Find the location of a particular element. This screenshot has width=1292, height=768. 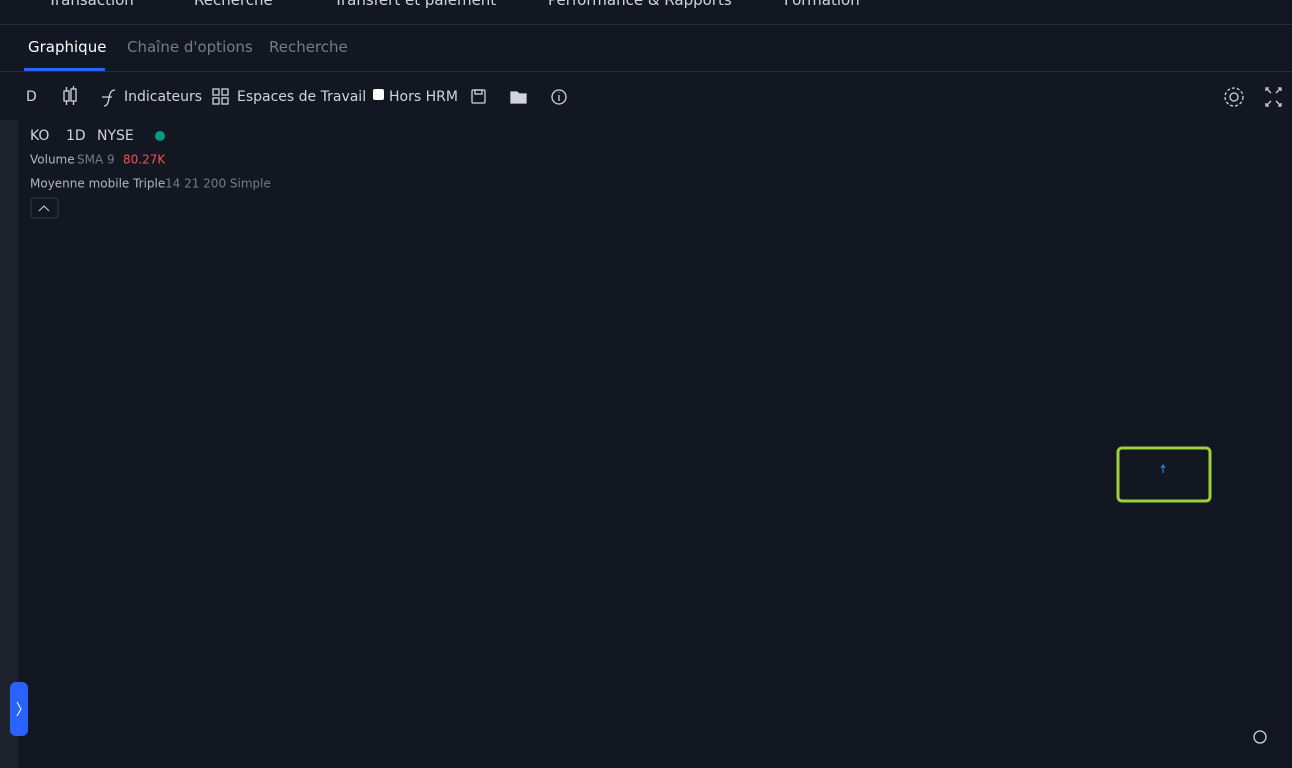

status-dot is located at coordinates (160, 136).